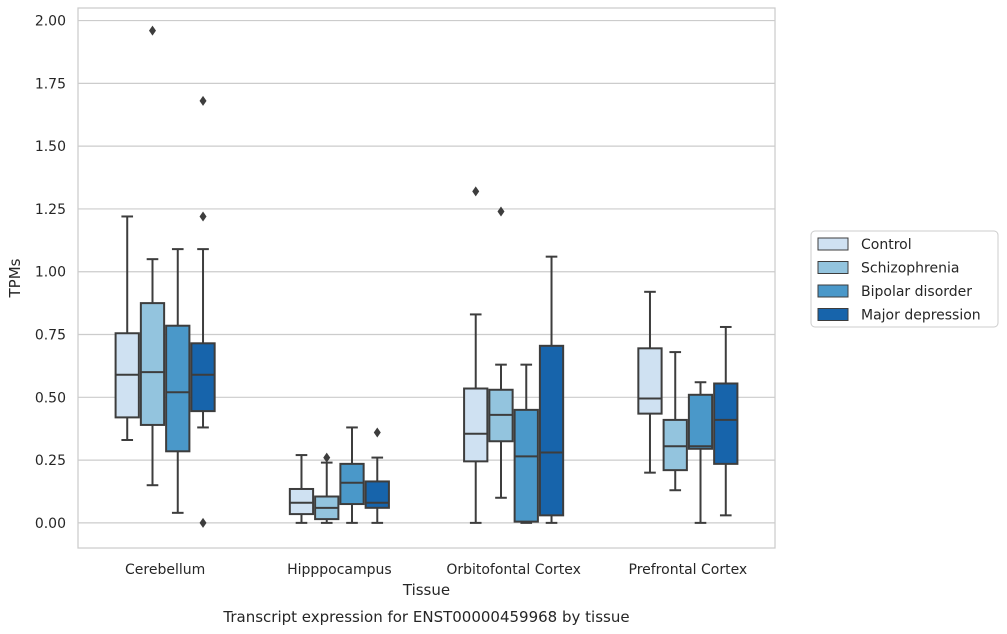 This screenshot has height=634, width=1007. I want to click on x-tick-label: Prefrontal Cortex, so click(688, 570).